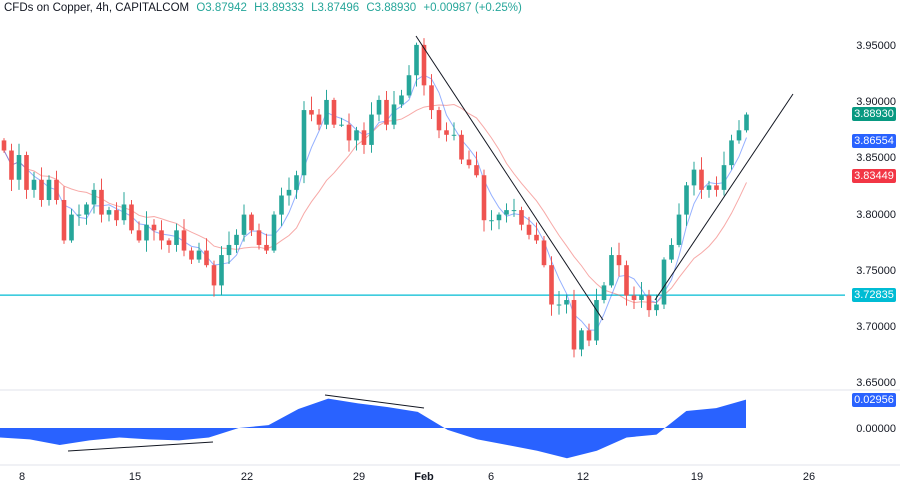 The width and height of the screenshot is (900, 486). What do you see at coordinates (509, 178) in the screenshot?
I see `downtrend-line` at bounding box center [509, 178].